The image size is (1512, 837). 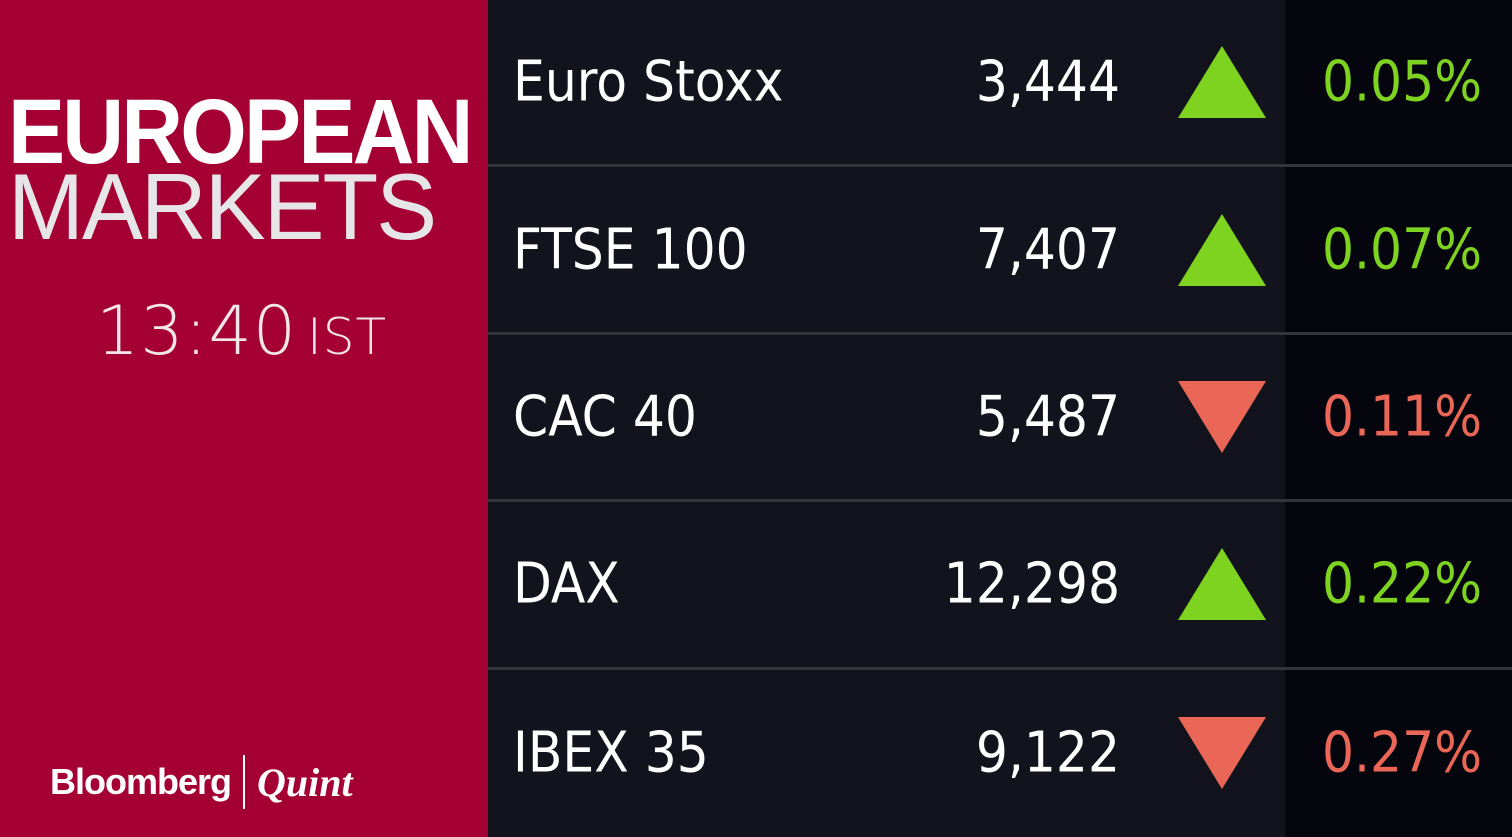 What do you see at coordinates (240, 132) in the screenshot?
I see `title-line-1: EUROPEAN` at bounding box center [240, 132].